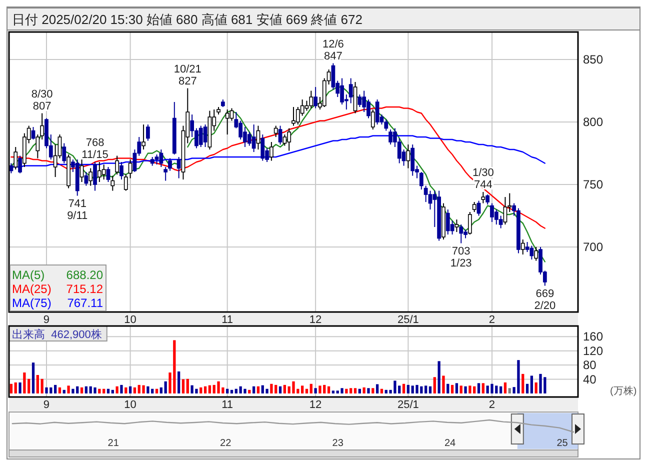 This screenshot has width=653, height=470. I want to click on x-tick-label: 9, so click(46, 320).